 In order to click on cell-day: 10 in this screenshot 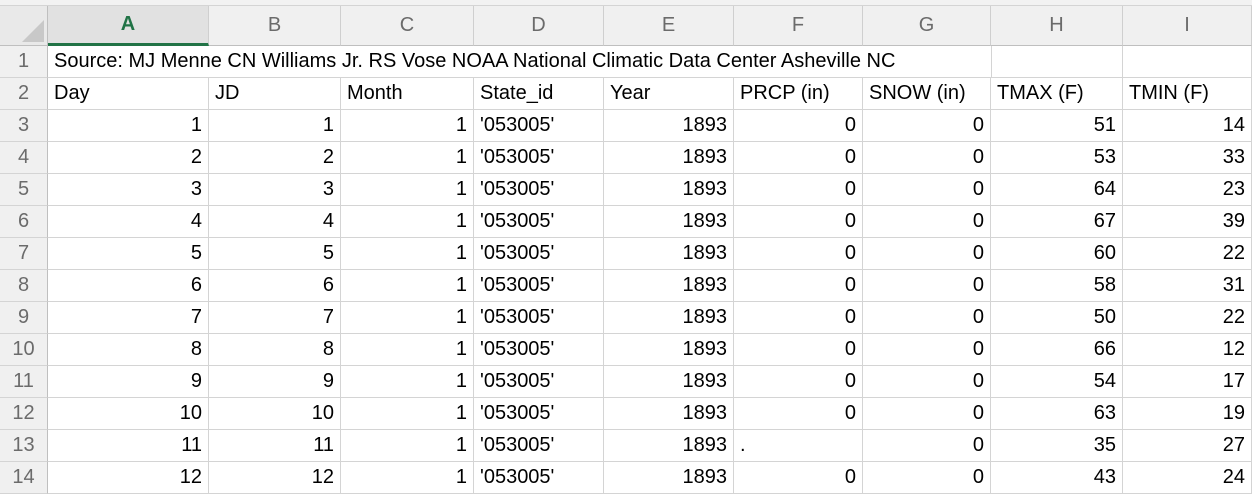, I will do `click(128, 414)`.